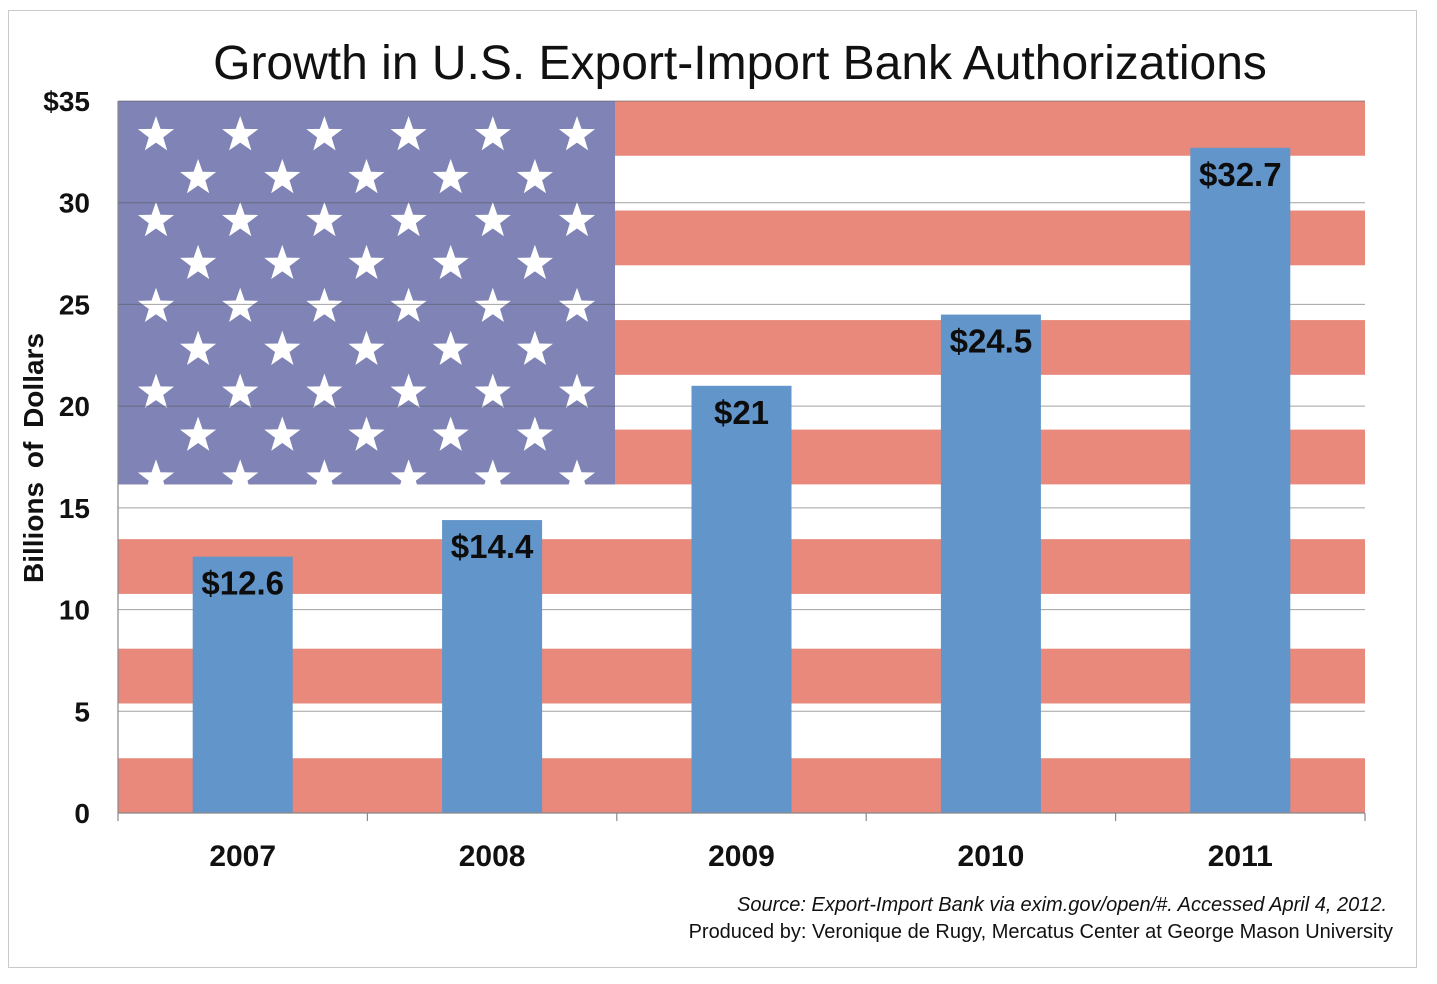  I want to click on data-label: $14.4, so click(492, 546).